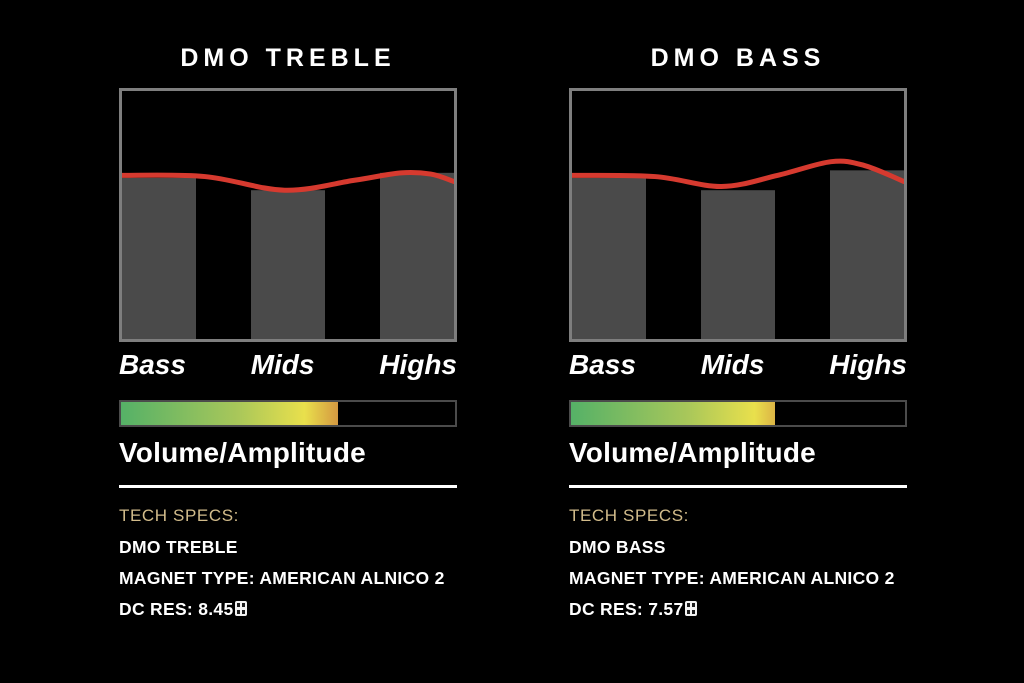 This screenshot has width=1024, height=683. I want to click on spec-dc-res-text: DC RES: 7.57, so click(626, 609).